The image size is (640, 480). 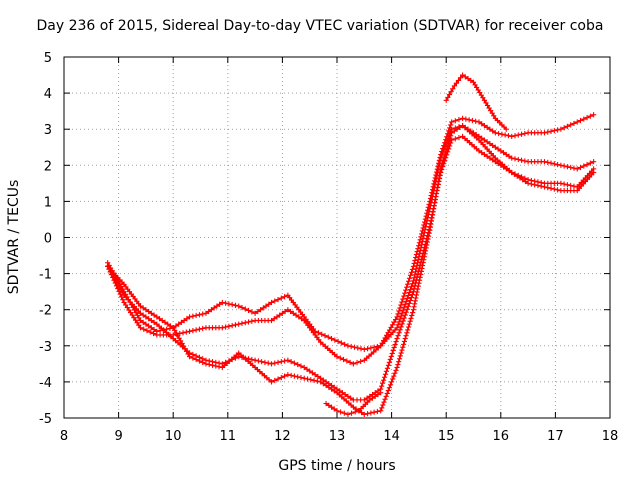 What do you see at coordinates (45, 311) in the screenshot?
I see `y-tick-label: -2` at bounding box center [45, 311].